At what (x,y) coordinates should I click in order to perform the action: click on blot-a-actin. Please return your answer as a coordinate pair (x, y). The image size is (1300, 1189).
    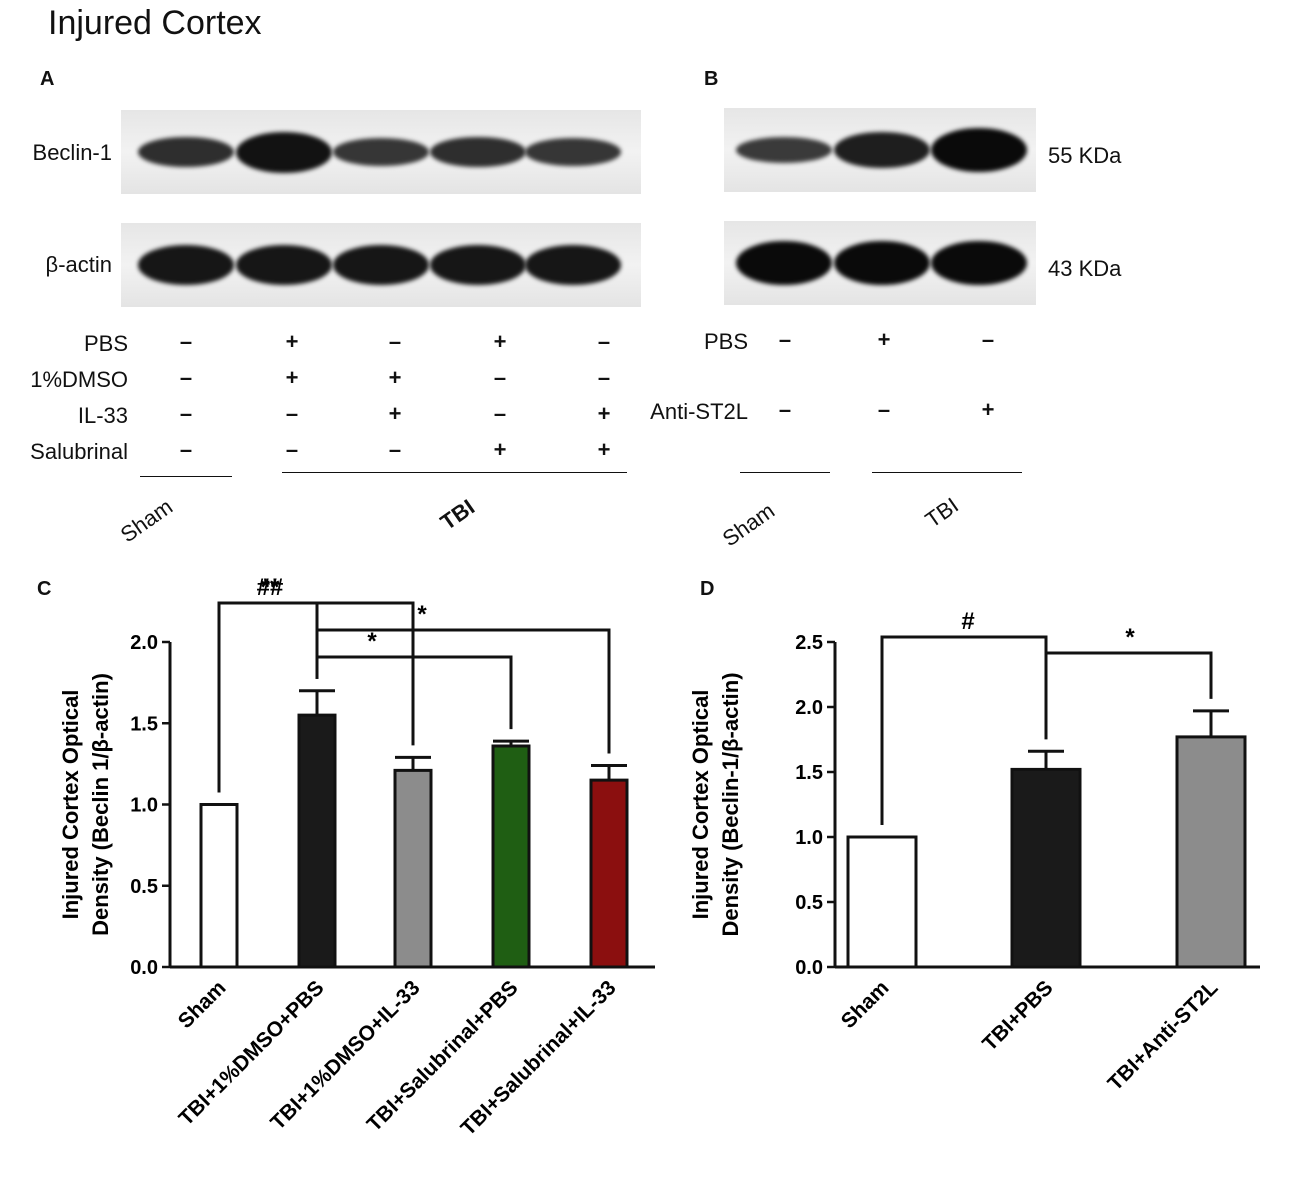
    Looking at the image, I should click on (381, 265).